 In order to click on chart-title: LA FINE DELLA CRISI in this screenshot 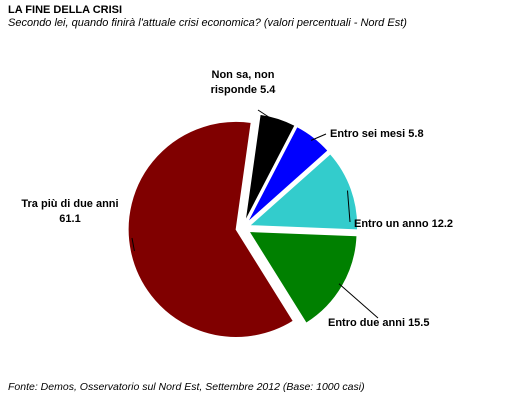, I will do `click(65, 10)`.